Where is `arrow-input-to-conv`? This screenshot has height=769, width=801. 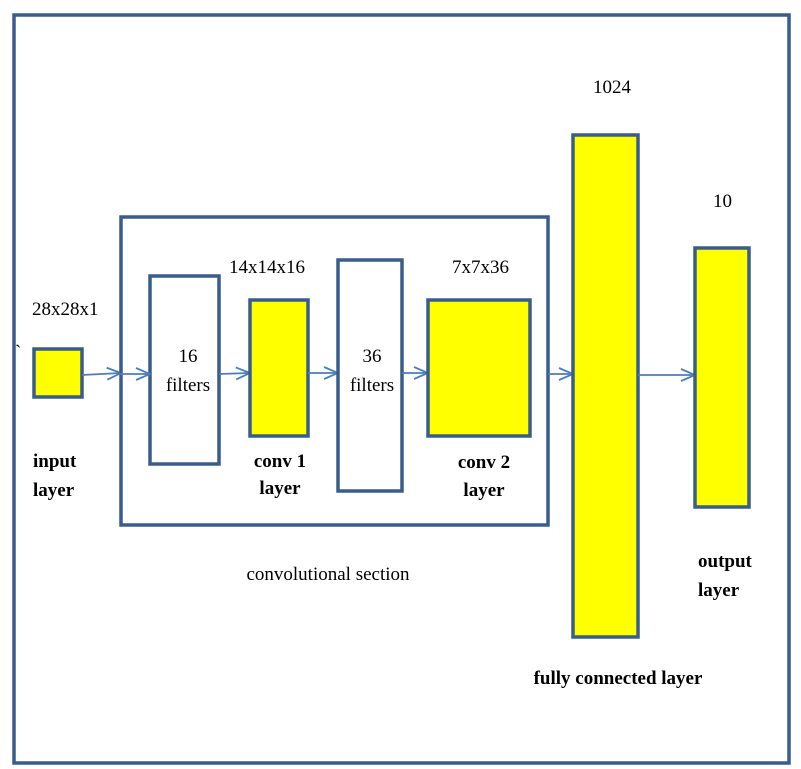 arrow-input-to-conv is located at coordinates (101, 374).